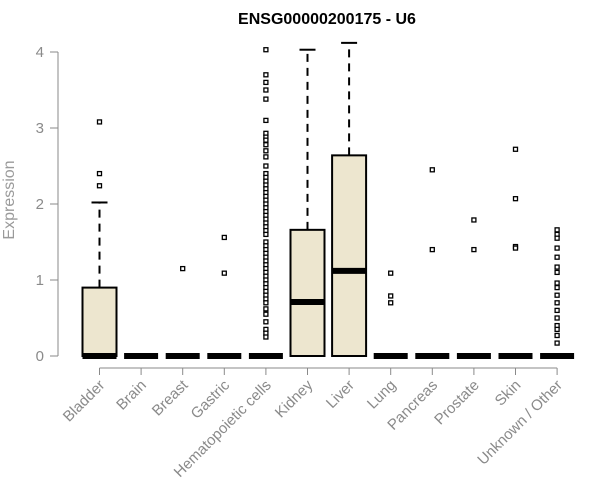 Image resolution: width=600 pixels, height=500 pixels. What do you see at coordinates (40, 52) in the screenshot?
I see `y-tick-label: 4` at bounding box center [40, 52].